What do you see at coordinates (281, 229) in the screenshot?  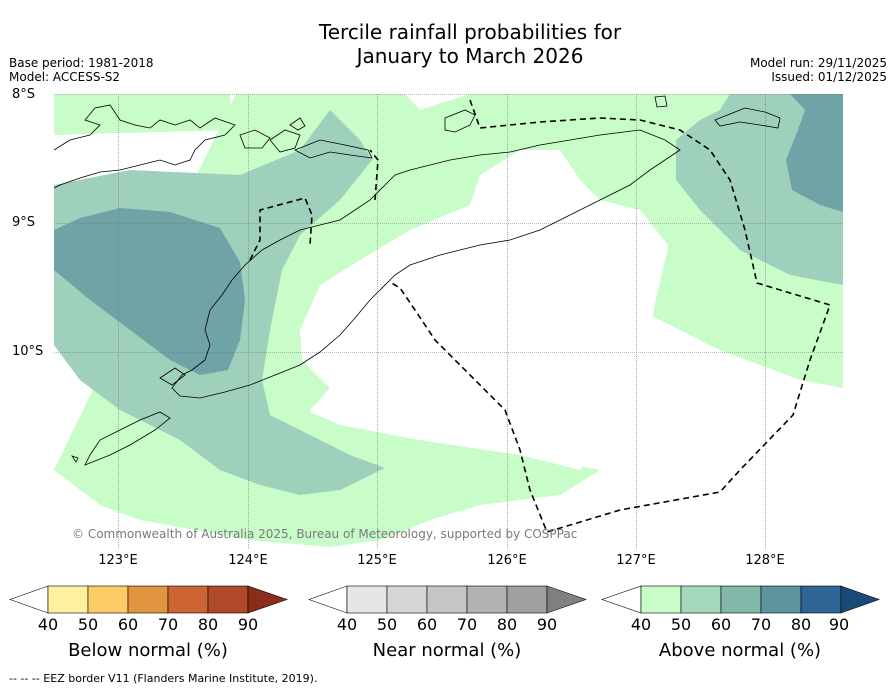 I see `eez-line-inner` at bounding box center [281, 229].